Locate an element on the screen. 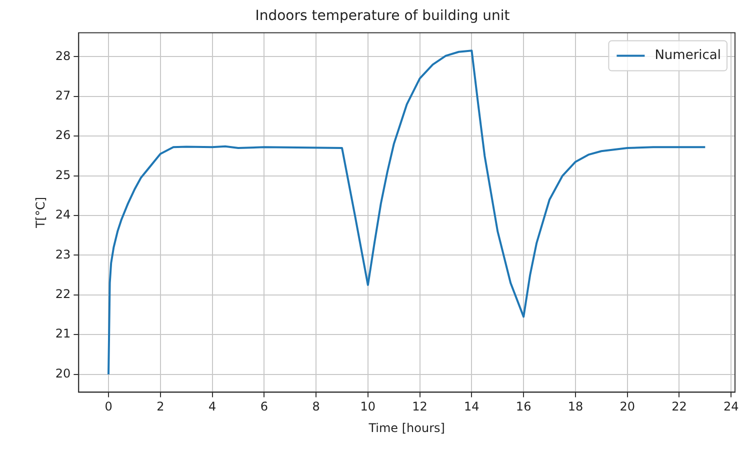 This screenshot has height=450, width=745. x-tick-label: 2 is located at coordinates (160, 407).